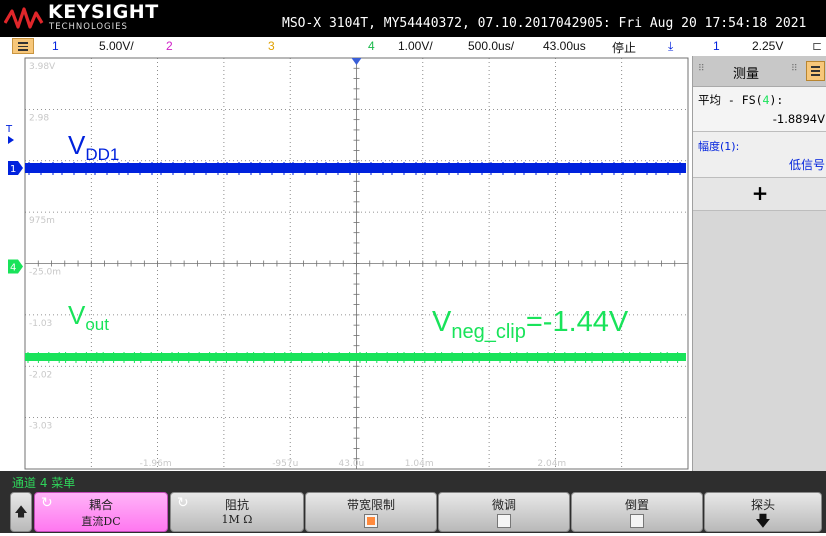  Describe the element at coordinates (624, 48) in the screenshot. I see `run-state: 停止` at that location.